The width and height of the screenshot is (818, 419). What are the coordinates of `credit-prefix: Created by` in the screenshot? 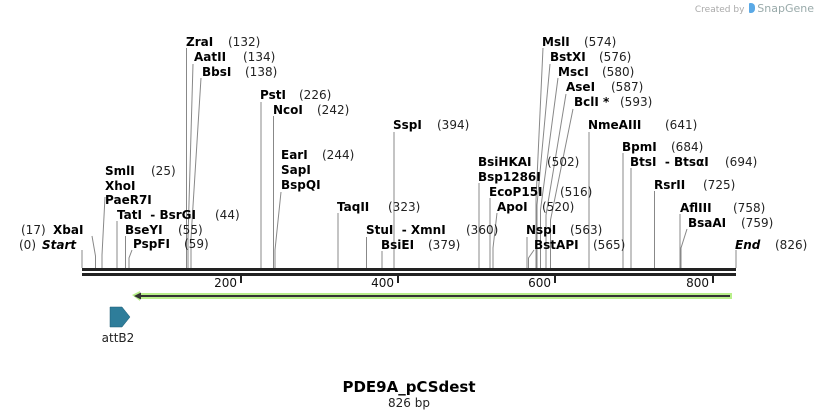 It's located at (719, 10).